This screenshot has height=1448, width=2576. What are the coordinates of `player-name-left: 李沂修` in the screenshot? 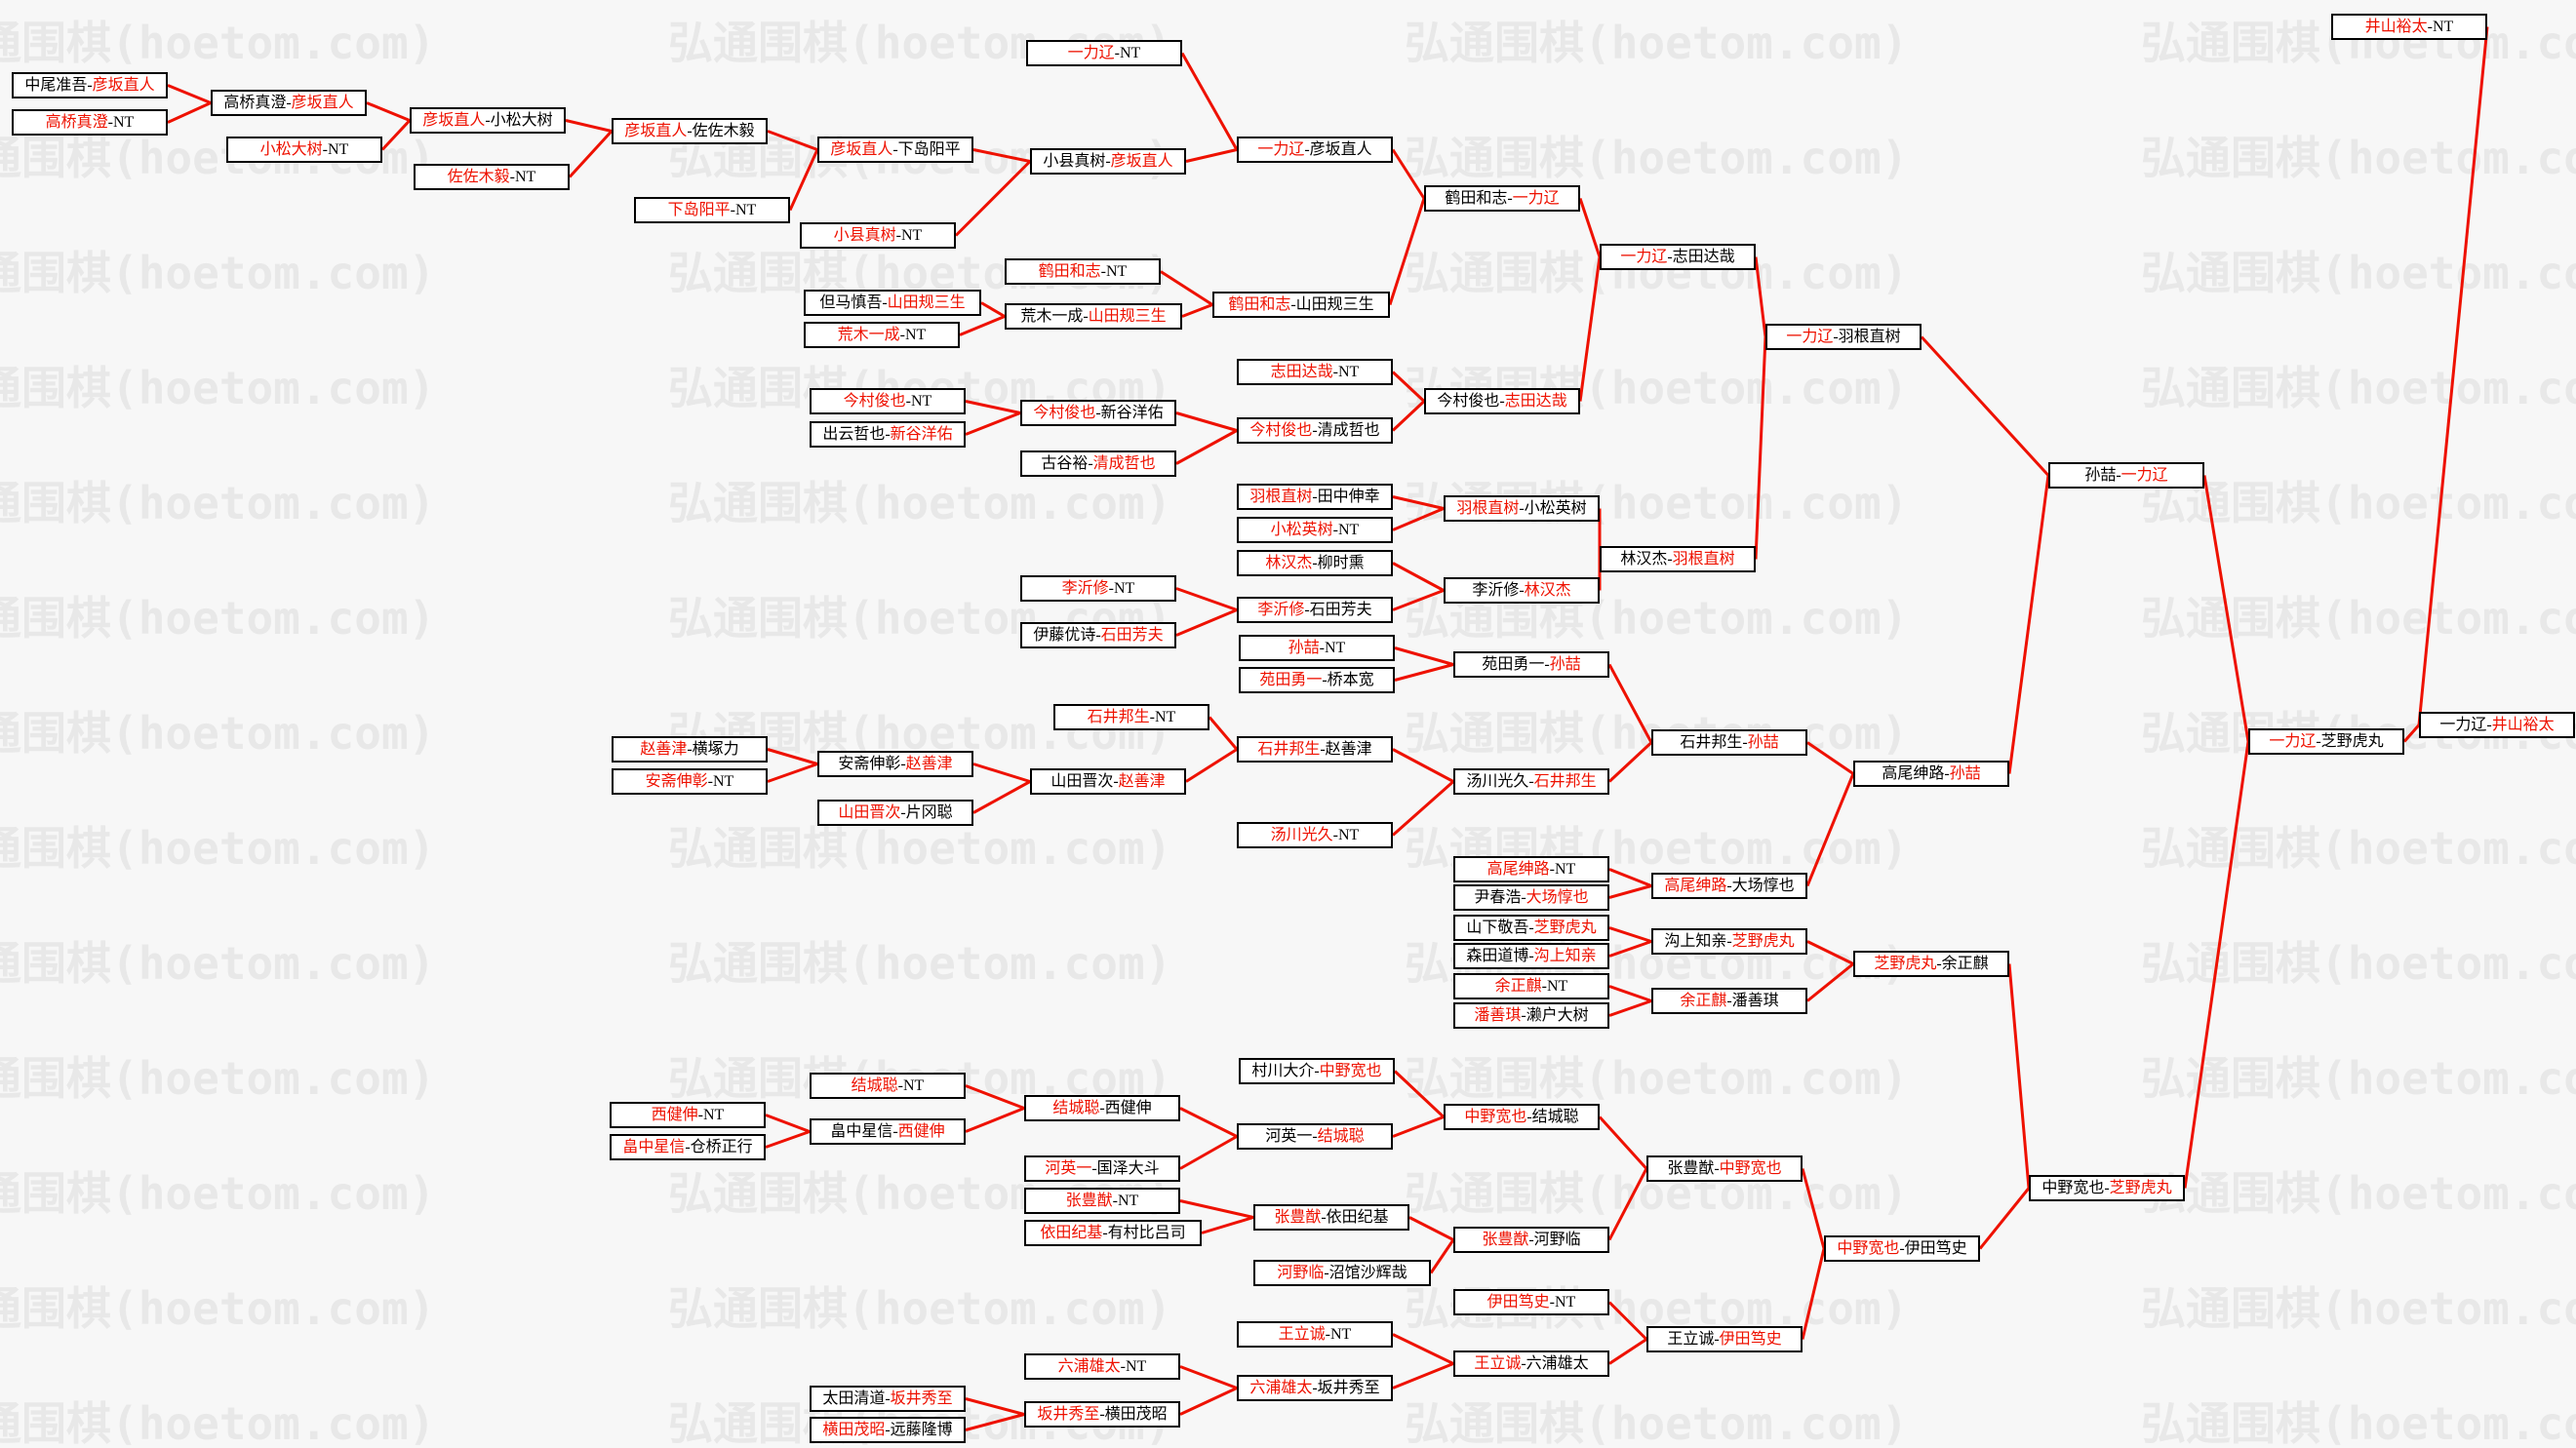 It's located at (1496, 590).